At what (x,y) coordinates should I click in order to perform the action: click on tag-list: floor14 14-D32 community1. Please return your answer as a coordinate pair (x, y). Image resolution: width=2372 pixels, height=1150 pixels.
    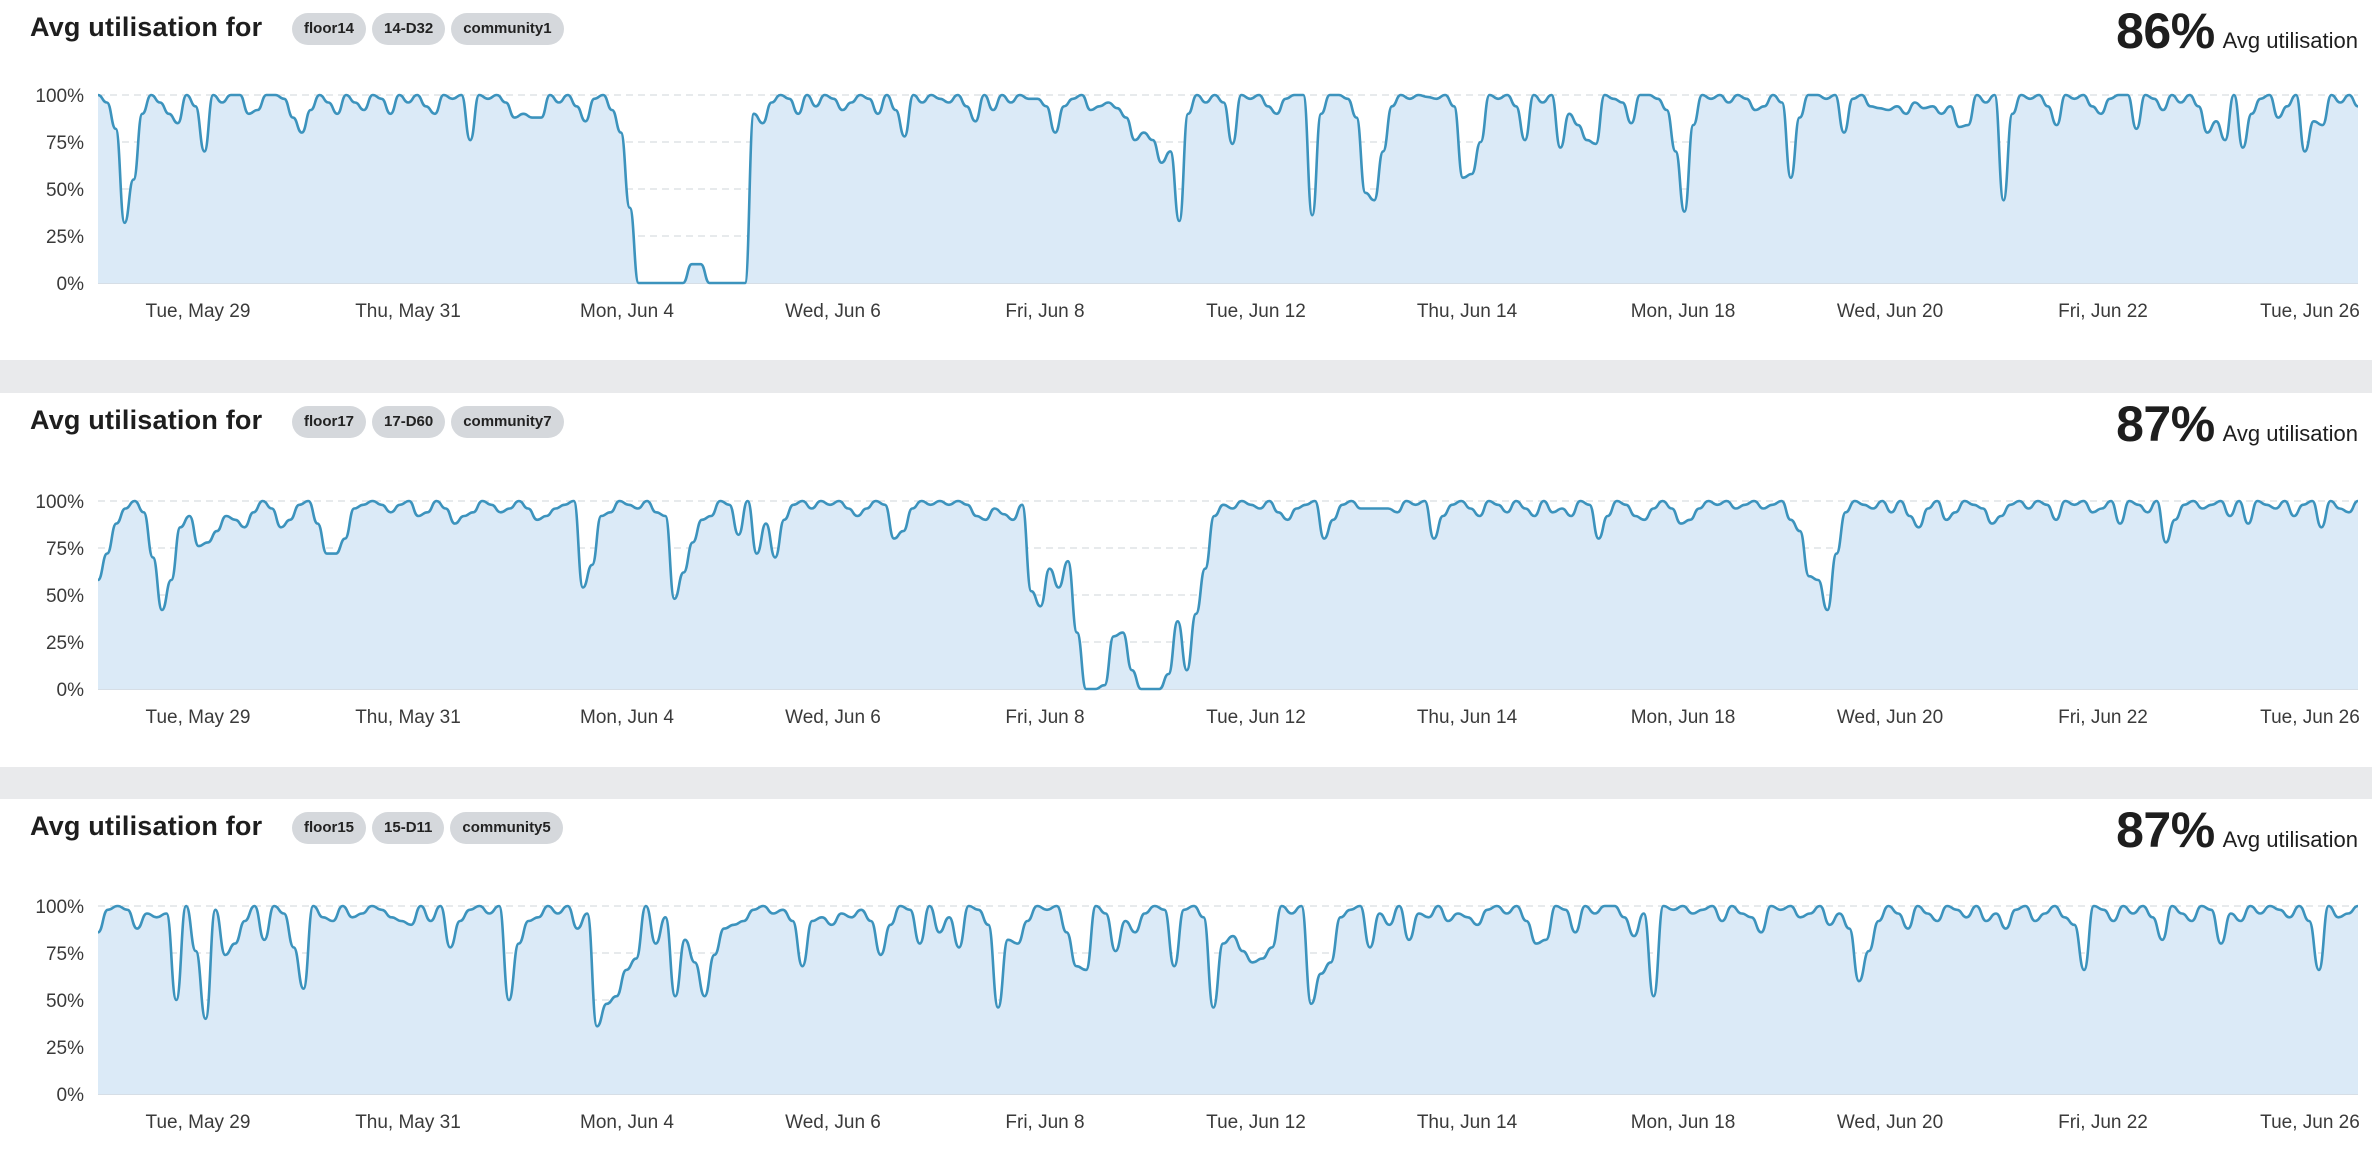
    Looking at the image, I should click on (428, 29).